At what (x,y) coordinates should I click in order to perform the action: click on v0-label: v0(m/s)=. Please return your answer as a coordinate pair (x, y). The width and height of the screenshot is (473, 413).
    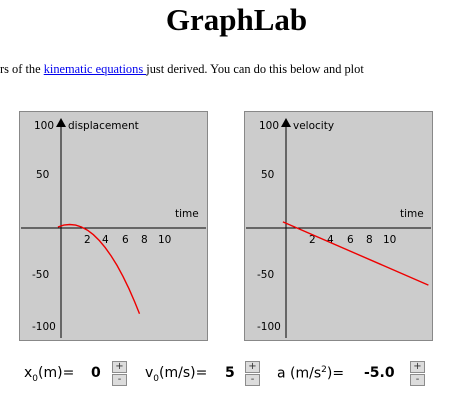
    Looking at the image, I should click on (176, 374).